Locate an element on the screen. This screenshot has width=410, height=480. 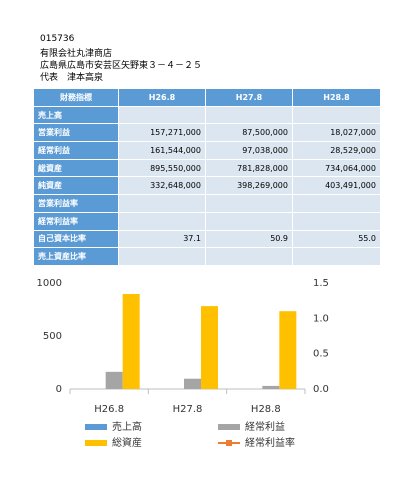
row-label: 売上資産比率 is located at coordinates (76, 256).